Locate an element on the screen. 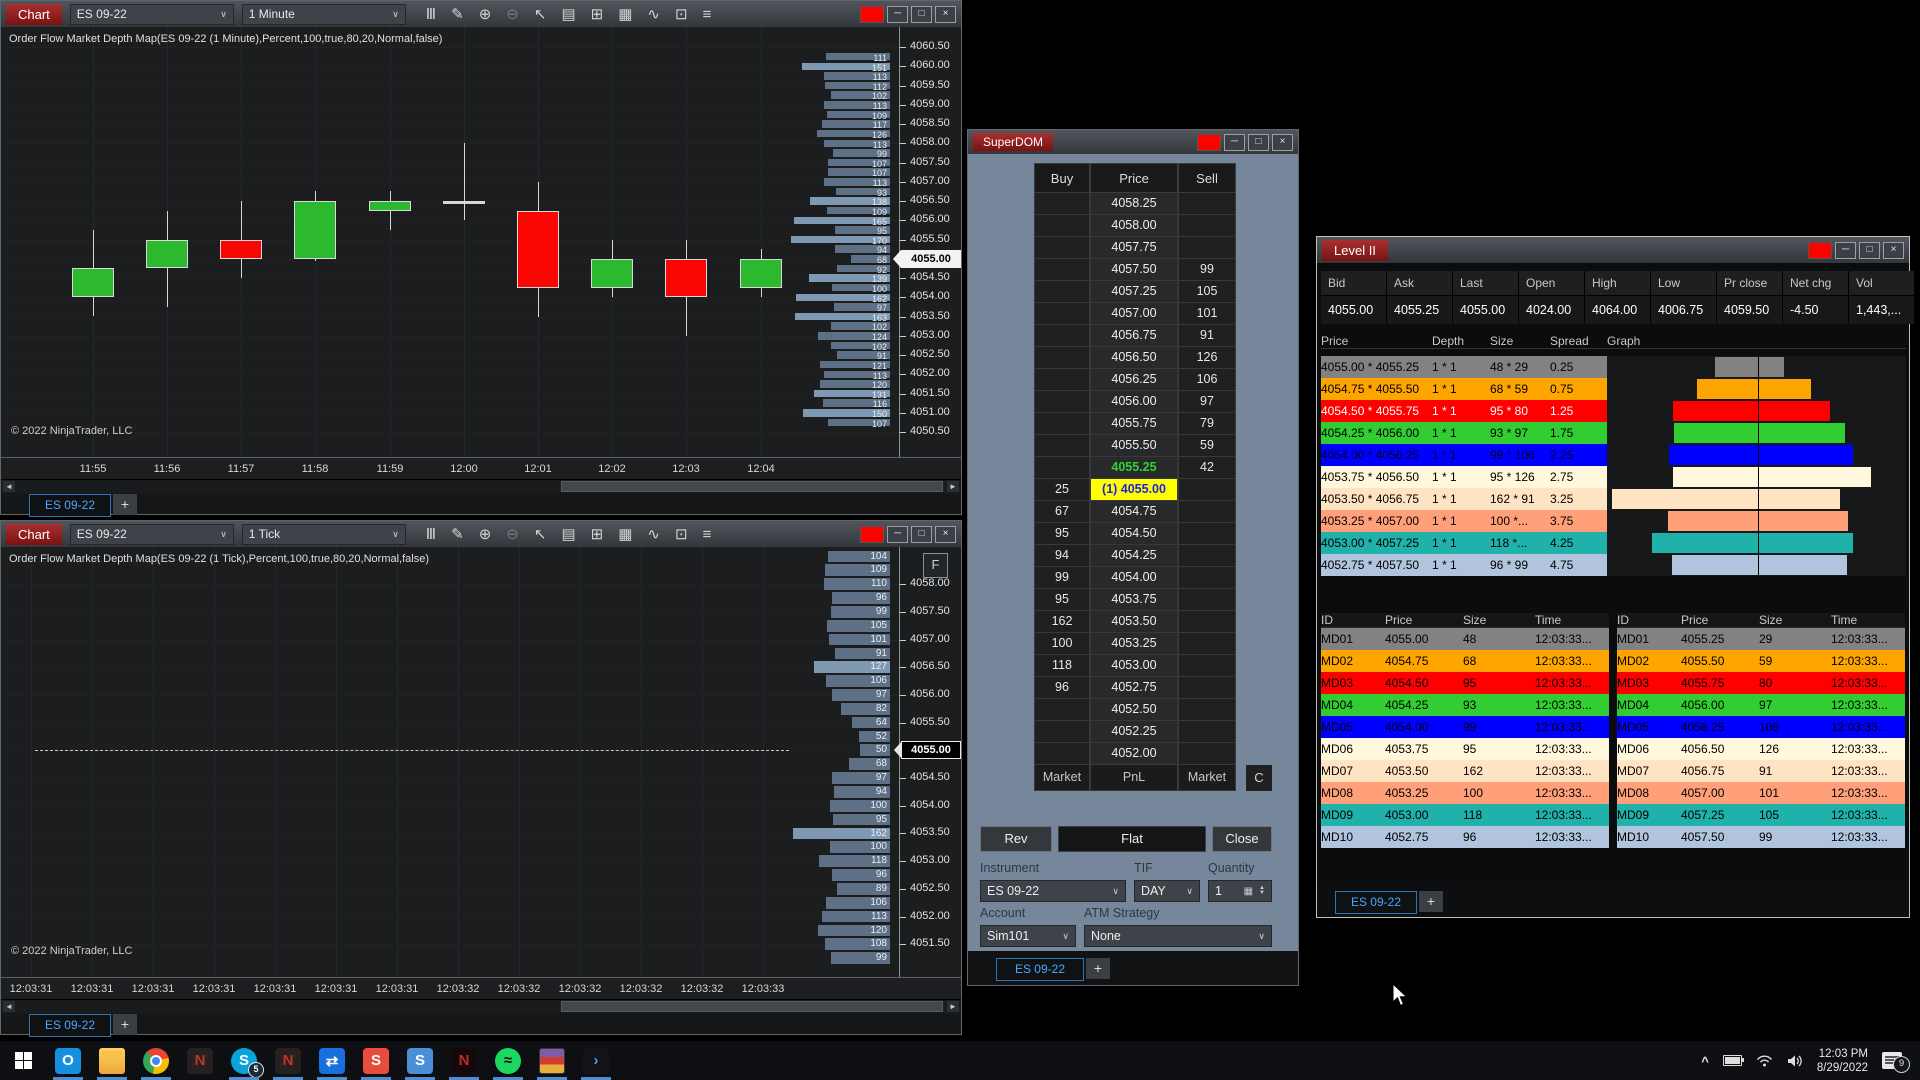 The height and width of the screenshot is (1080, 1920). position-price-cell: (1) 4055.00 is located at coordinates (1134, 490).